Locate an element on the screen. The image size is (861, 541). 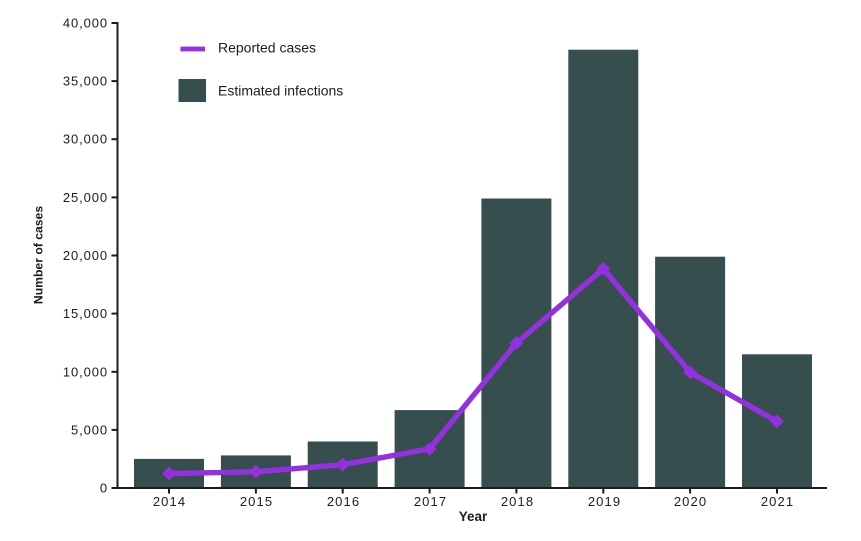
svg-text: 2015 is located at coordinates (256, 501).